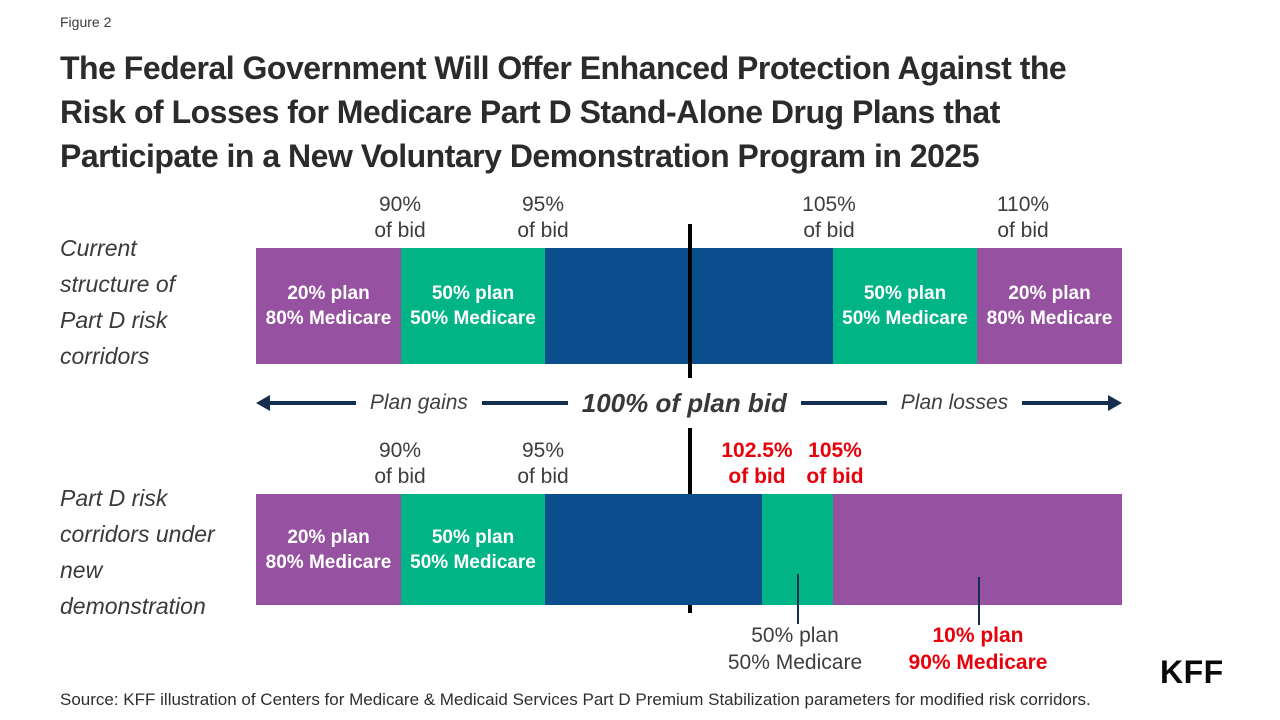 The image size is (1280, 720). Describe the element at coordinates (133, 606) in the screenshot. I see `row-label-line: demonstration` at that location.